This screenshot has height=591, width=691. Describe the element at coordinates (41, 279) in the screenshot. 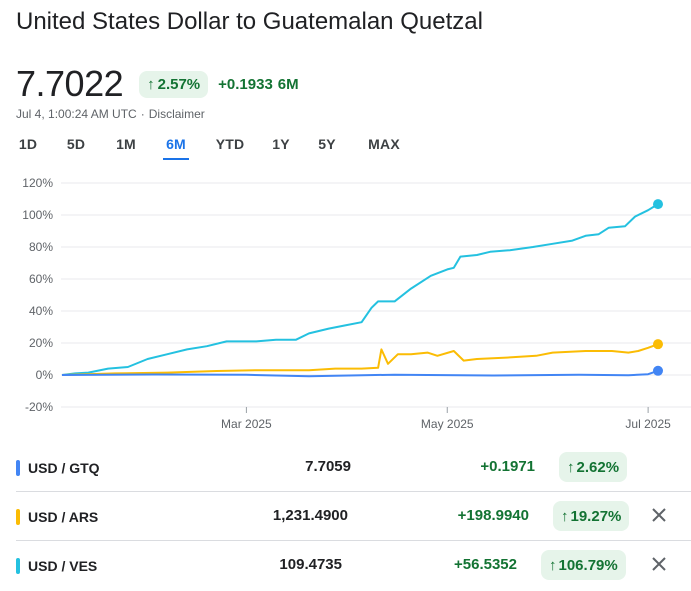

I see `y-tick-label: 60%` at that location.